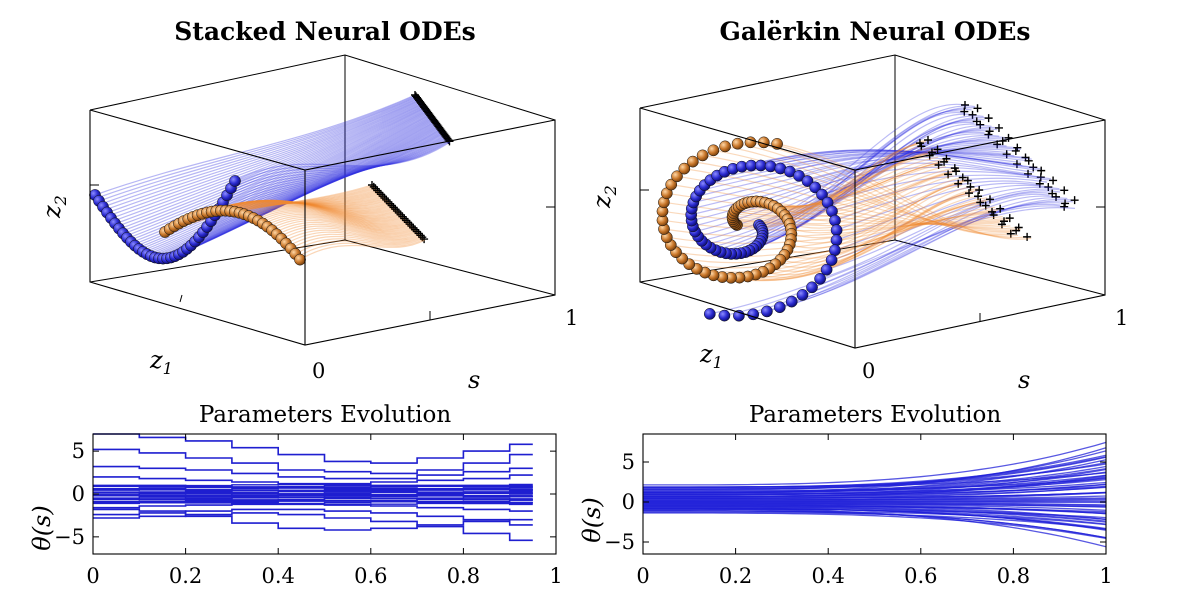 This screenshot has height=597, width=1200. What do you see at coordinates (628, 502) in the screenshot?
I see `y-tick-label: 0` at bounding box center [628, 502].